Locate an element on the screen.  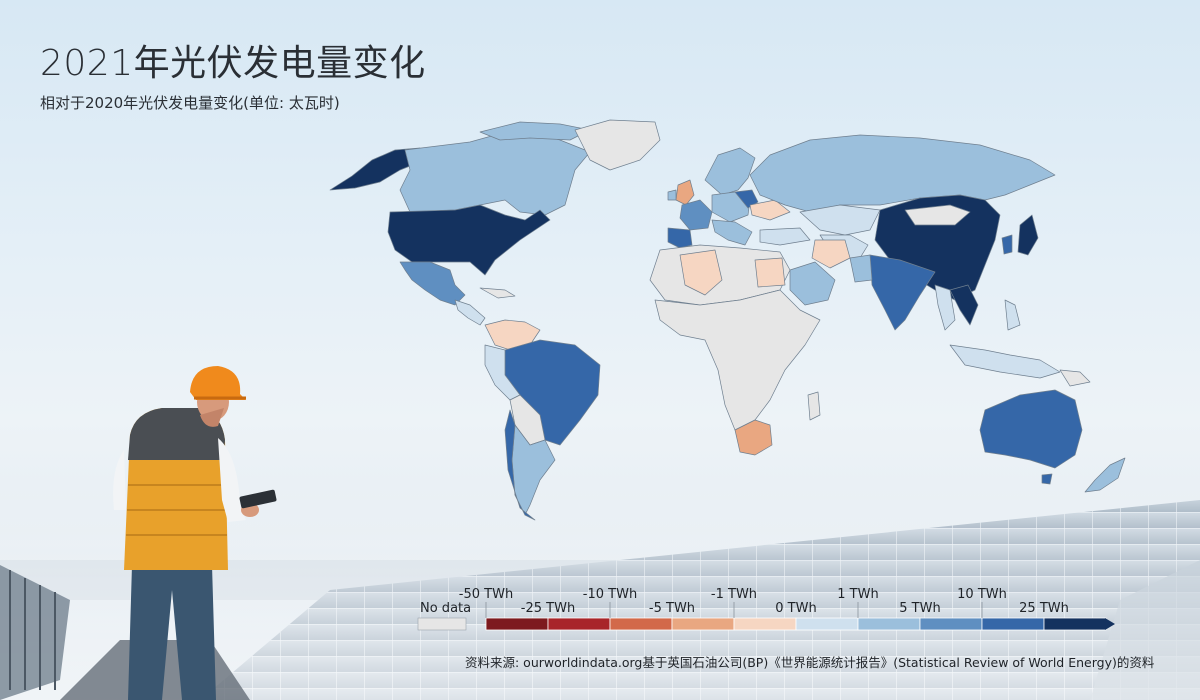
worker-arm is located at coordinates (232, 480).